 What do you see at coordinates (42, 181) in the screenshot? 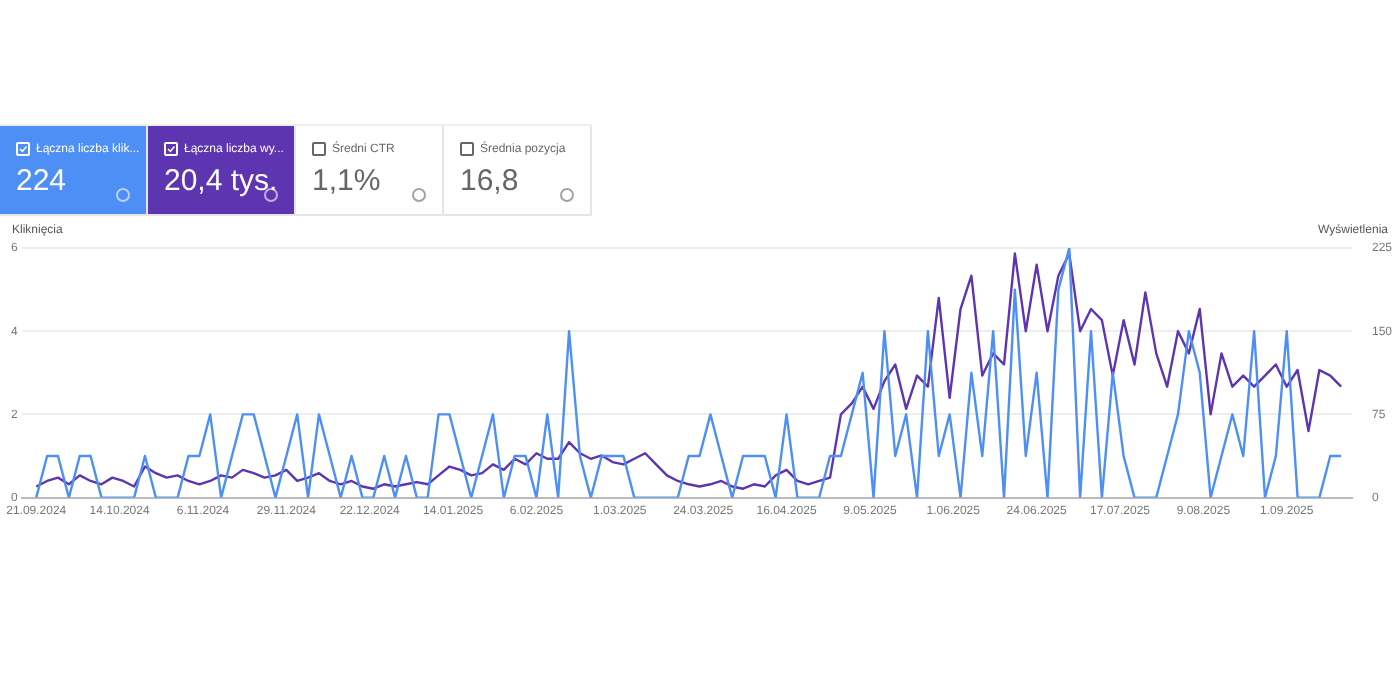
I see `text: 224` at bounding box center [42, 181].